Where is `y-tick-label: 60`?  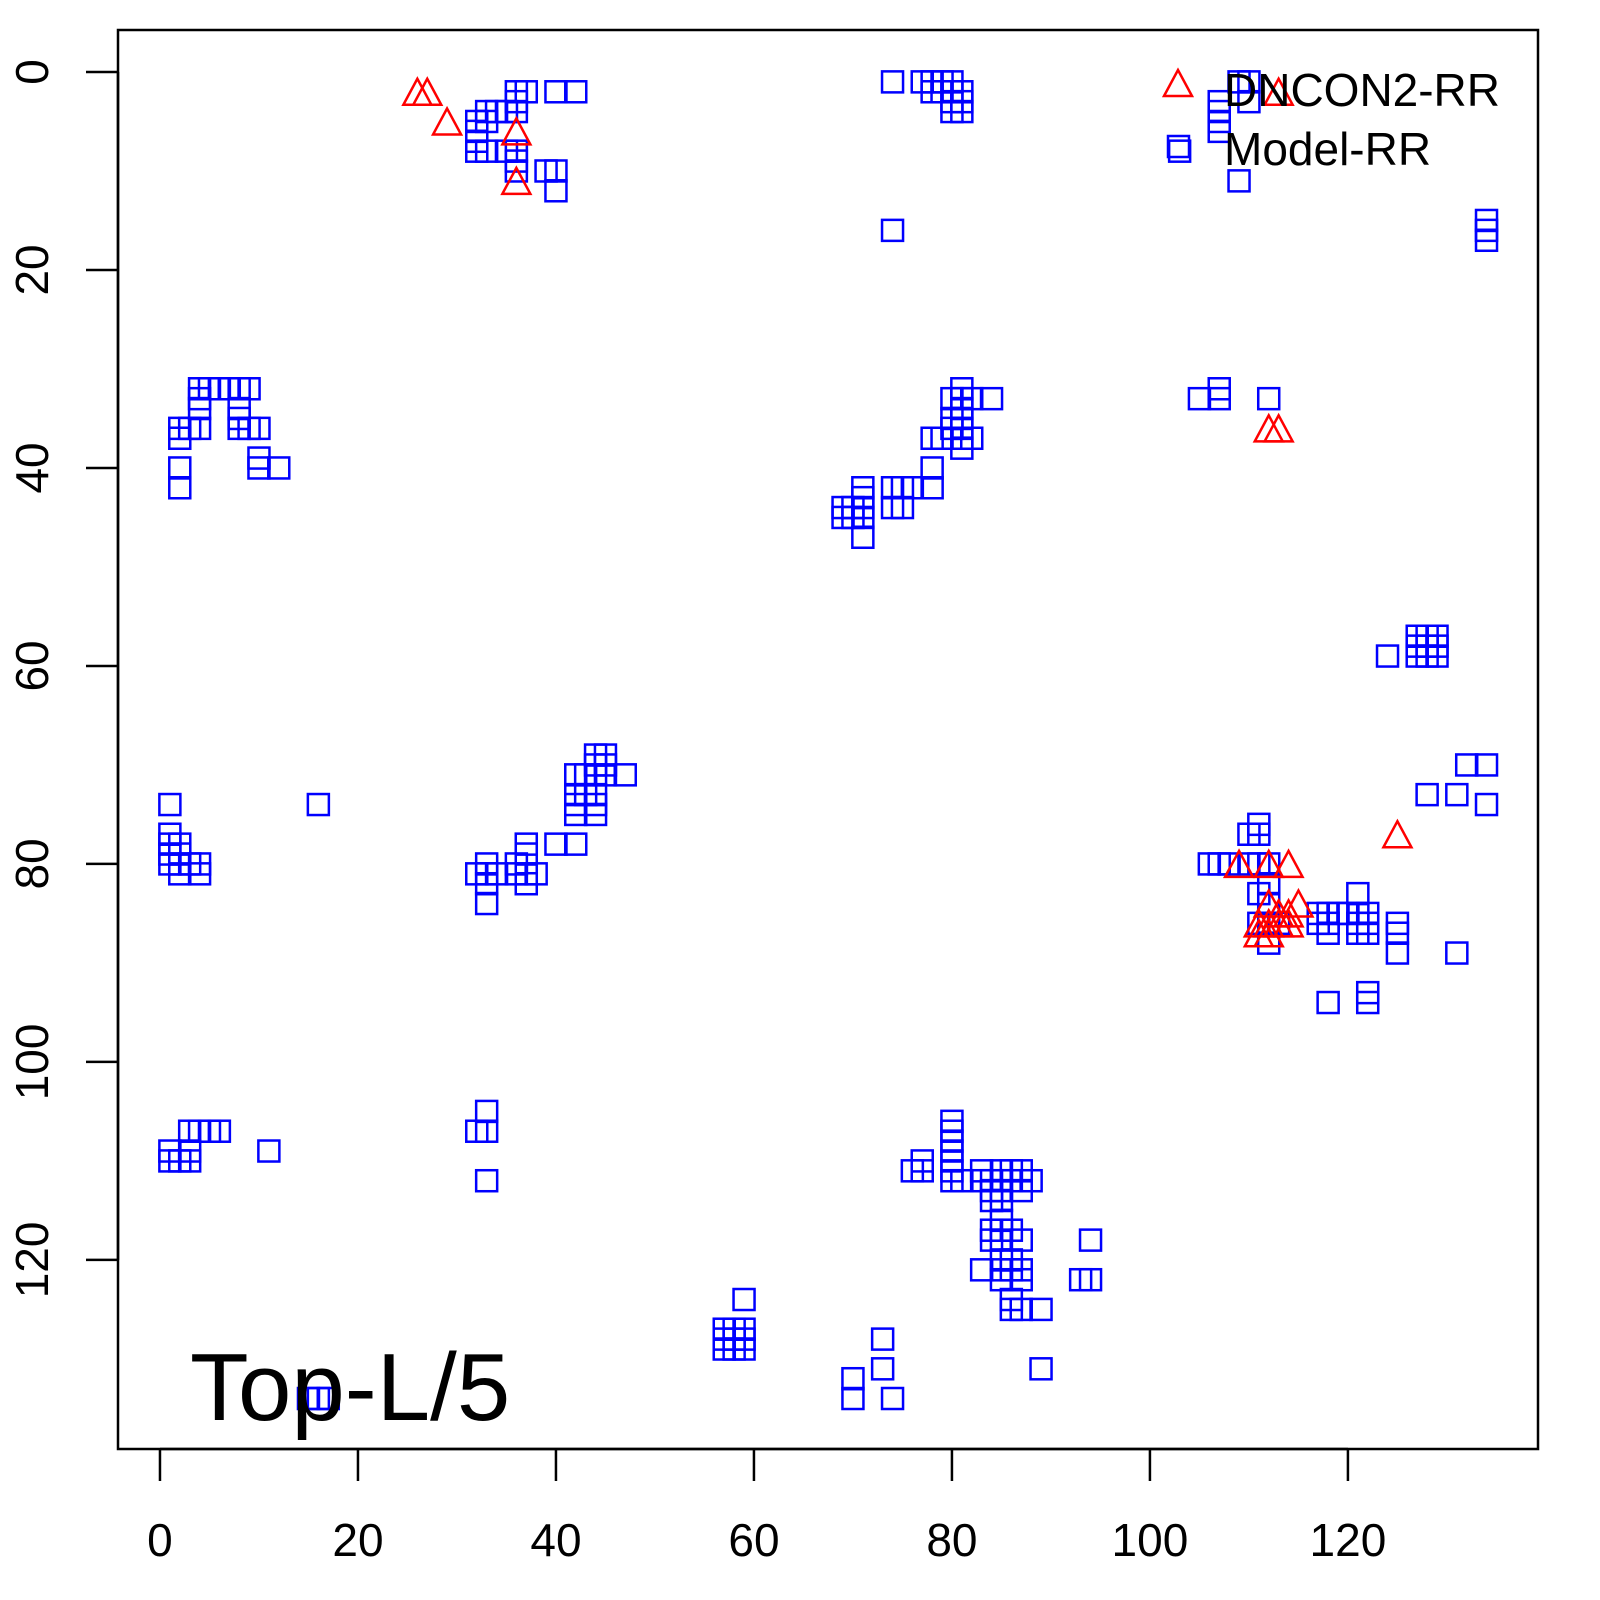 y-tick-label: 60 is located at coordinates (32, 665).